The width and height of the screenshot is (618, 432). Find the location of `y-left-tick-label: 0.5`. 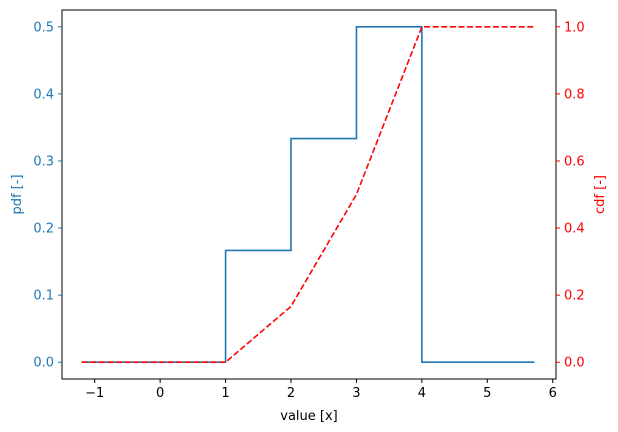

y-left-tick-label: 0.5 is located at coordinates (43, 27).